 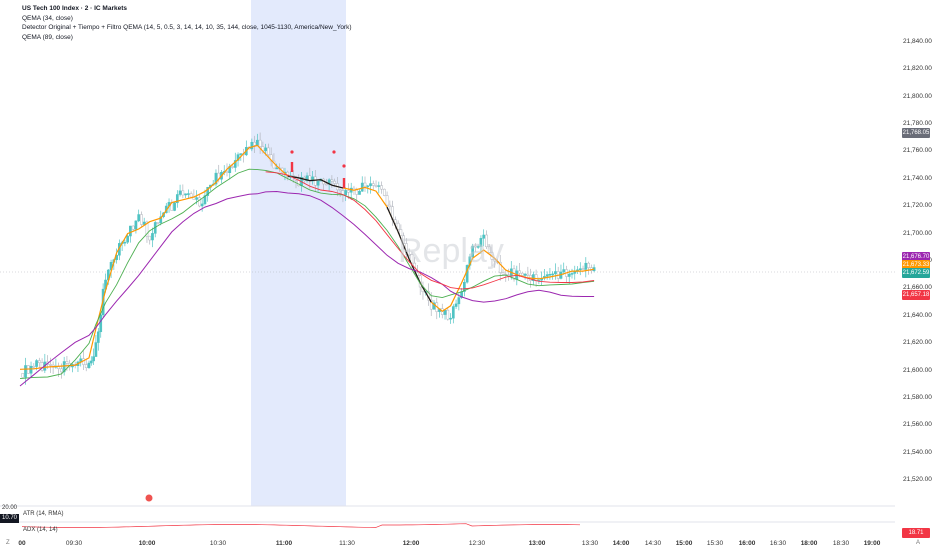 I want to click on y-tick-label: 21,660.00, so click(x=917, y=288).